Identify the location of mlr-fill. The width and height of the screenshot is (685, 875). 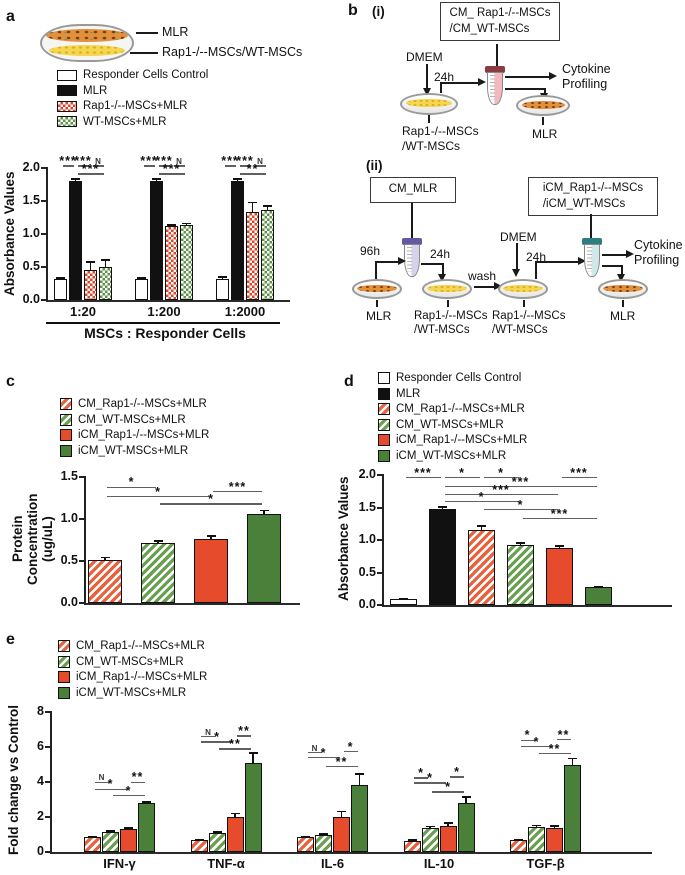
(377, 288).